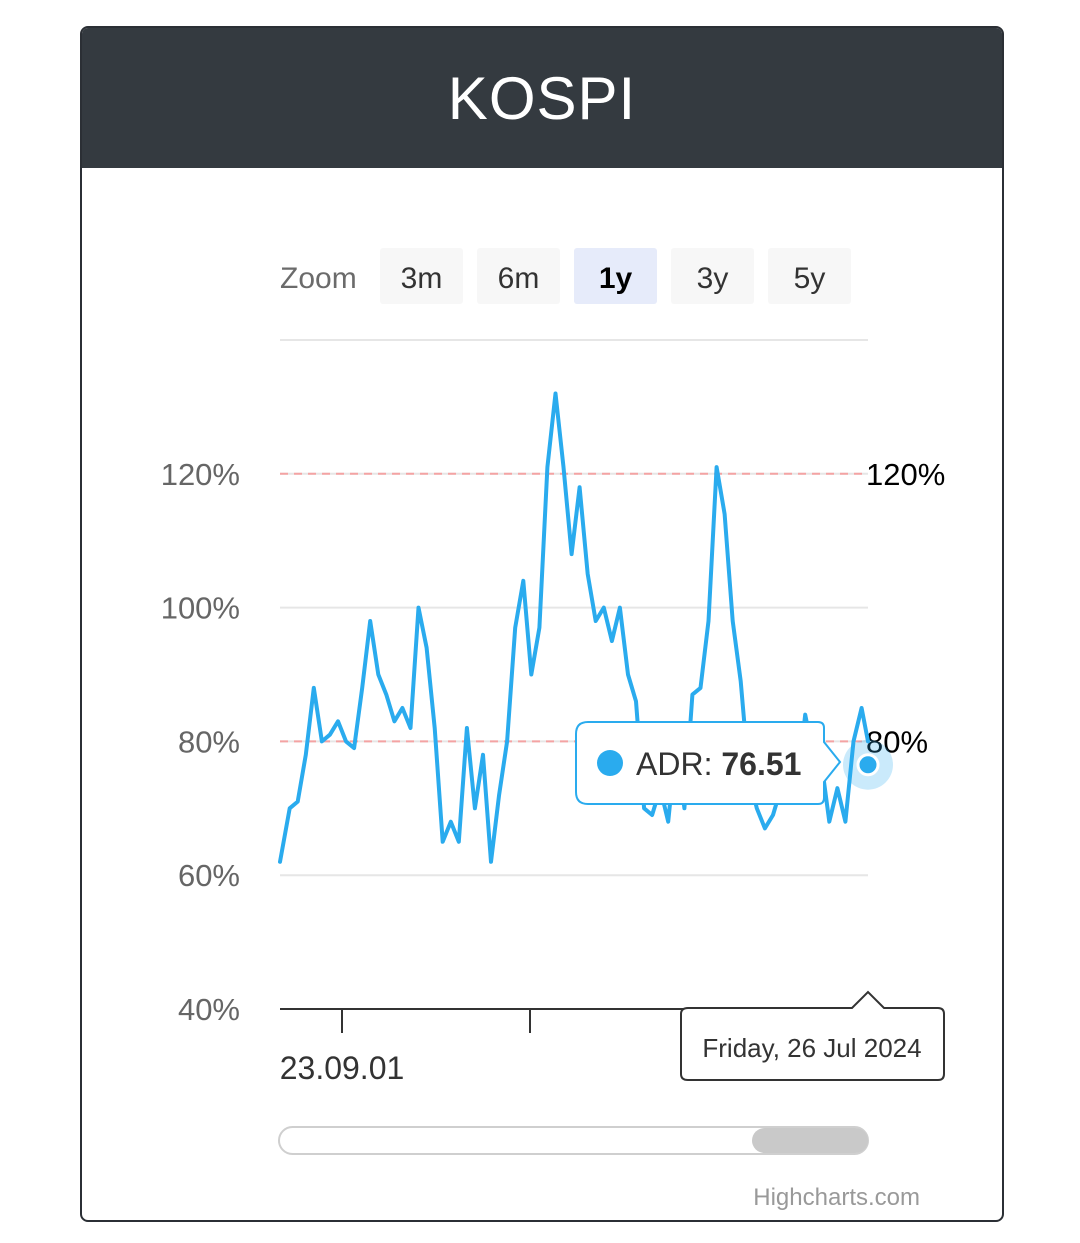 This screenshot has height=1243, width=1080. I want to click on hover-point, so click(868, 764).